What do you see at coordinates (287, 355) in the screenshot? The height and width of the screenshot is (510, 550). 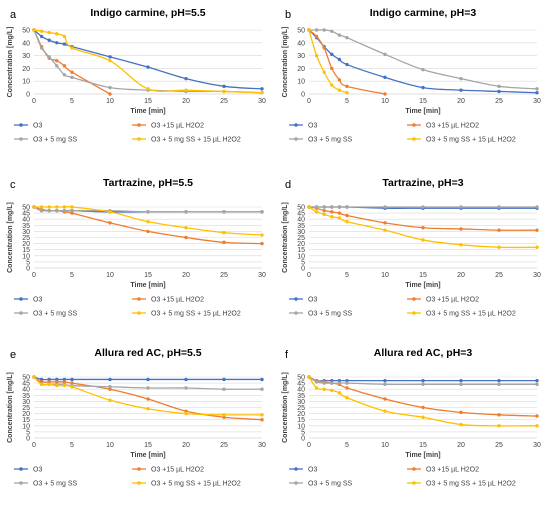 I see `panel-letter: f` at bounding box center [287, 355].